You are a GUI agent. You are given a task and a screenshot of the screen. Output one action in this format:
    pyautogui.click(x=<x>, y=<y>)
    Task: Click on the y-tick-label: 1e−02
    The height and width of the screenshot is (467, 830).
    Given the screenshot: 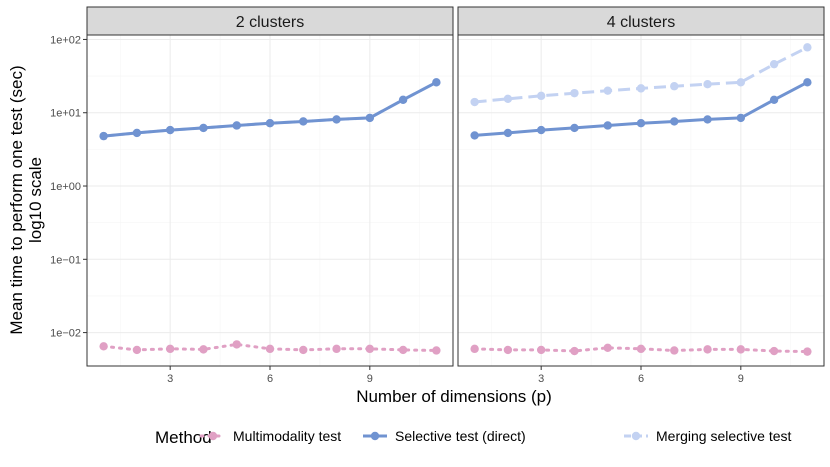 What is the action you would take?
    pyautogui.click(x=65, y=334)
    